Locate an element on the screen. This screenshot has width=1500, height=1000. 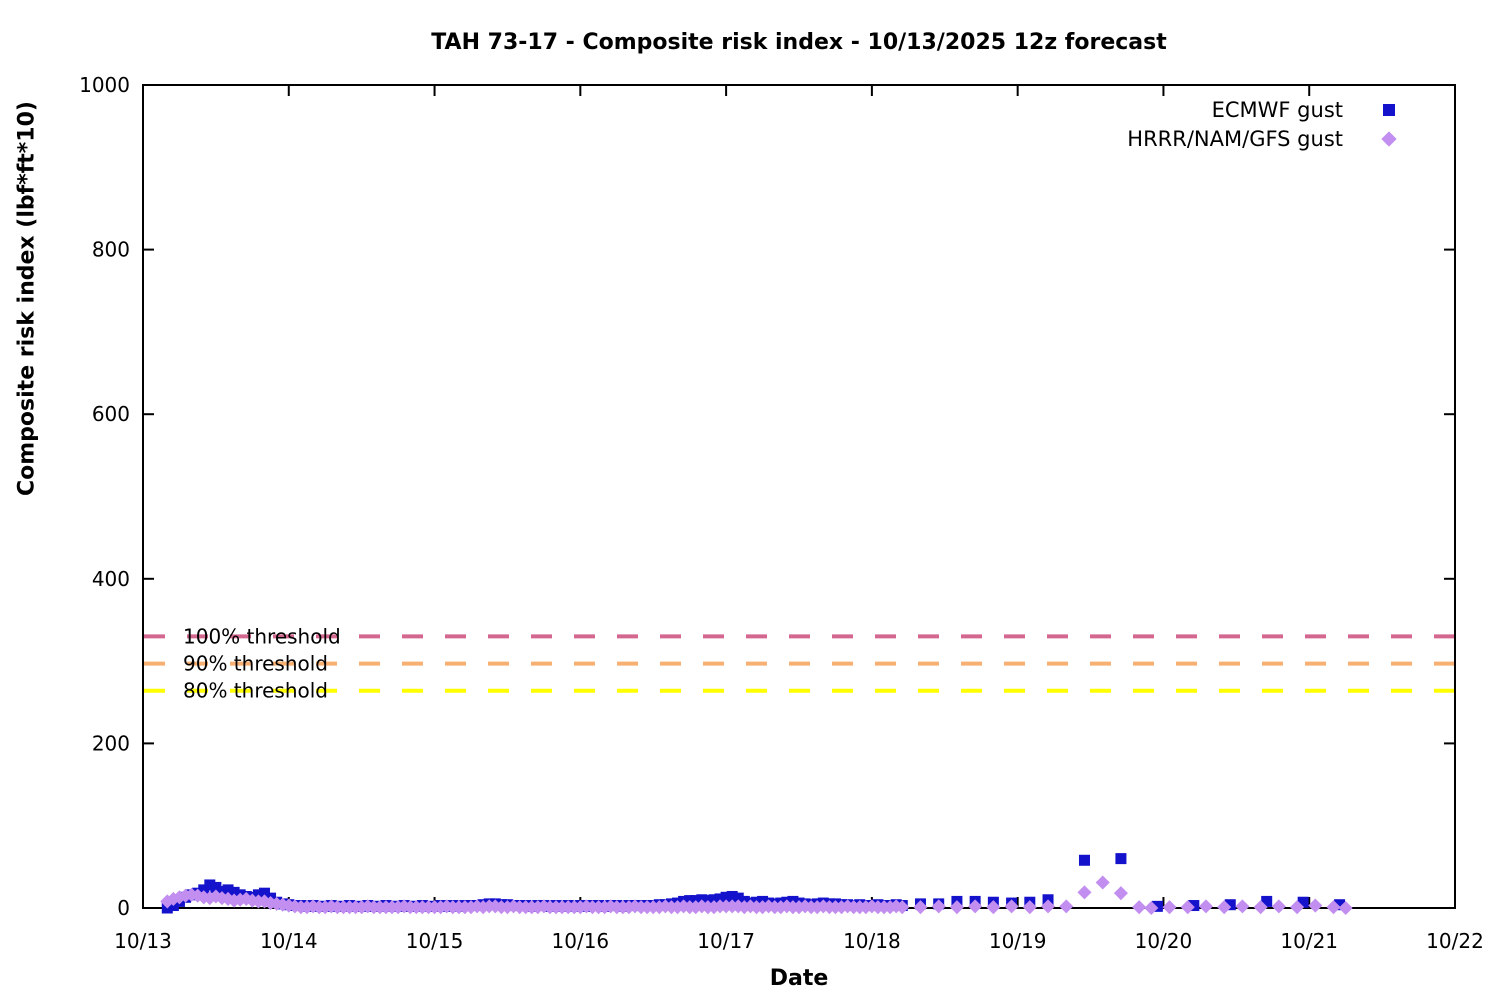
x-tick-label: 10/21 is located at coordinates (1309, 941).